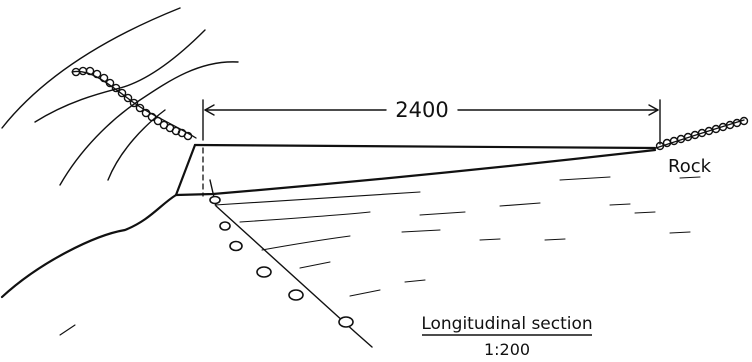  Describe the element at coordinates (132, 103) in the screenshot. I see `rubble-stones-left` at that location.